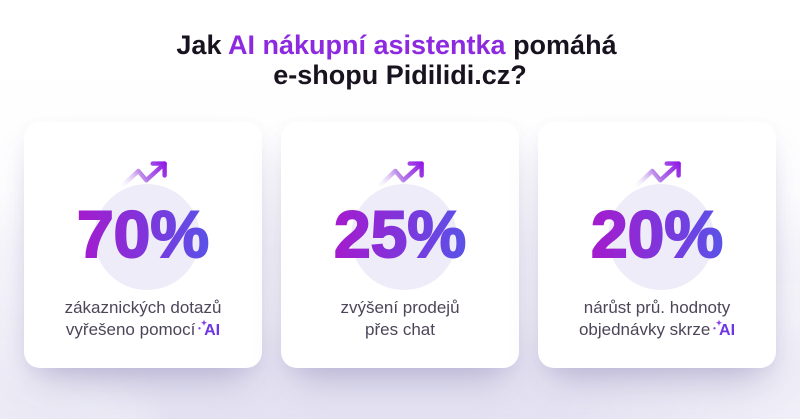  I want to click on svg-text: 20%, so click(657, 232).